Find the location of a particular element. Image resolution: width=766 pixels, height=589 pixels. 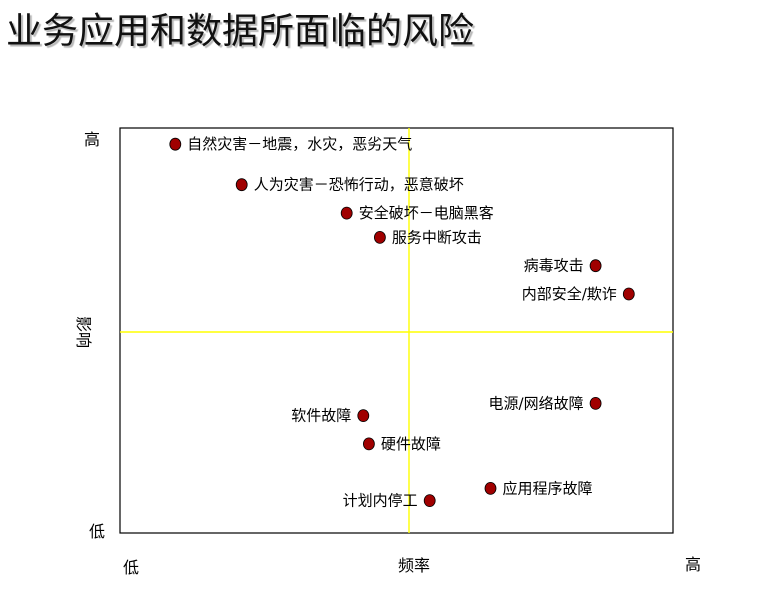

y-tick-low: 低 is located at coordinates (97, 531).